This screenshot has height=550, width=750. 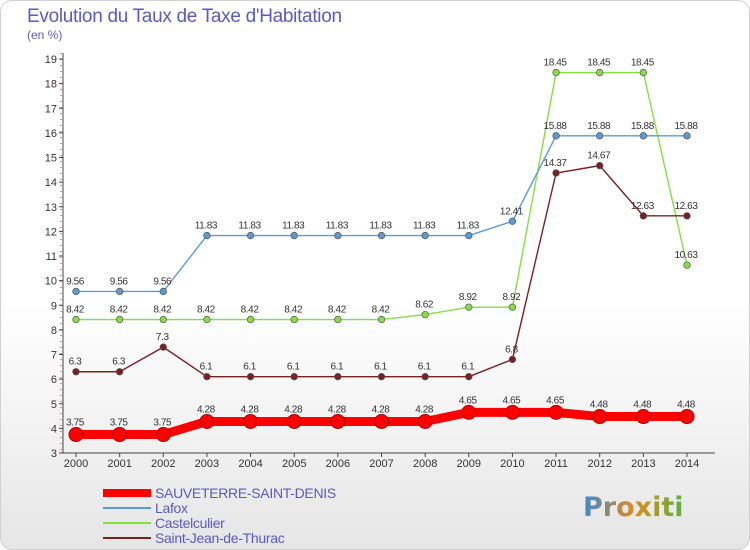 I want to click on y-tick-label: 11, so click(x=51, y=257).